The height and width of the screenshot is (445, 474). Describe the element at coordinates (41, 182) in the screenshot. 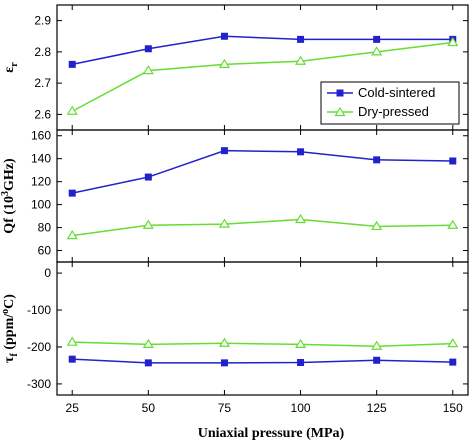

I see `panel-1-y-tick-label-3: 120` at that location.